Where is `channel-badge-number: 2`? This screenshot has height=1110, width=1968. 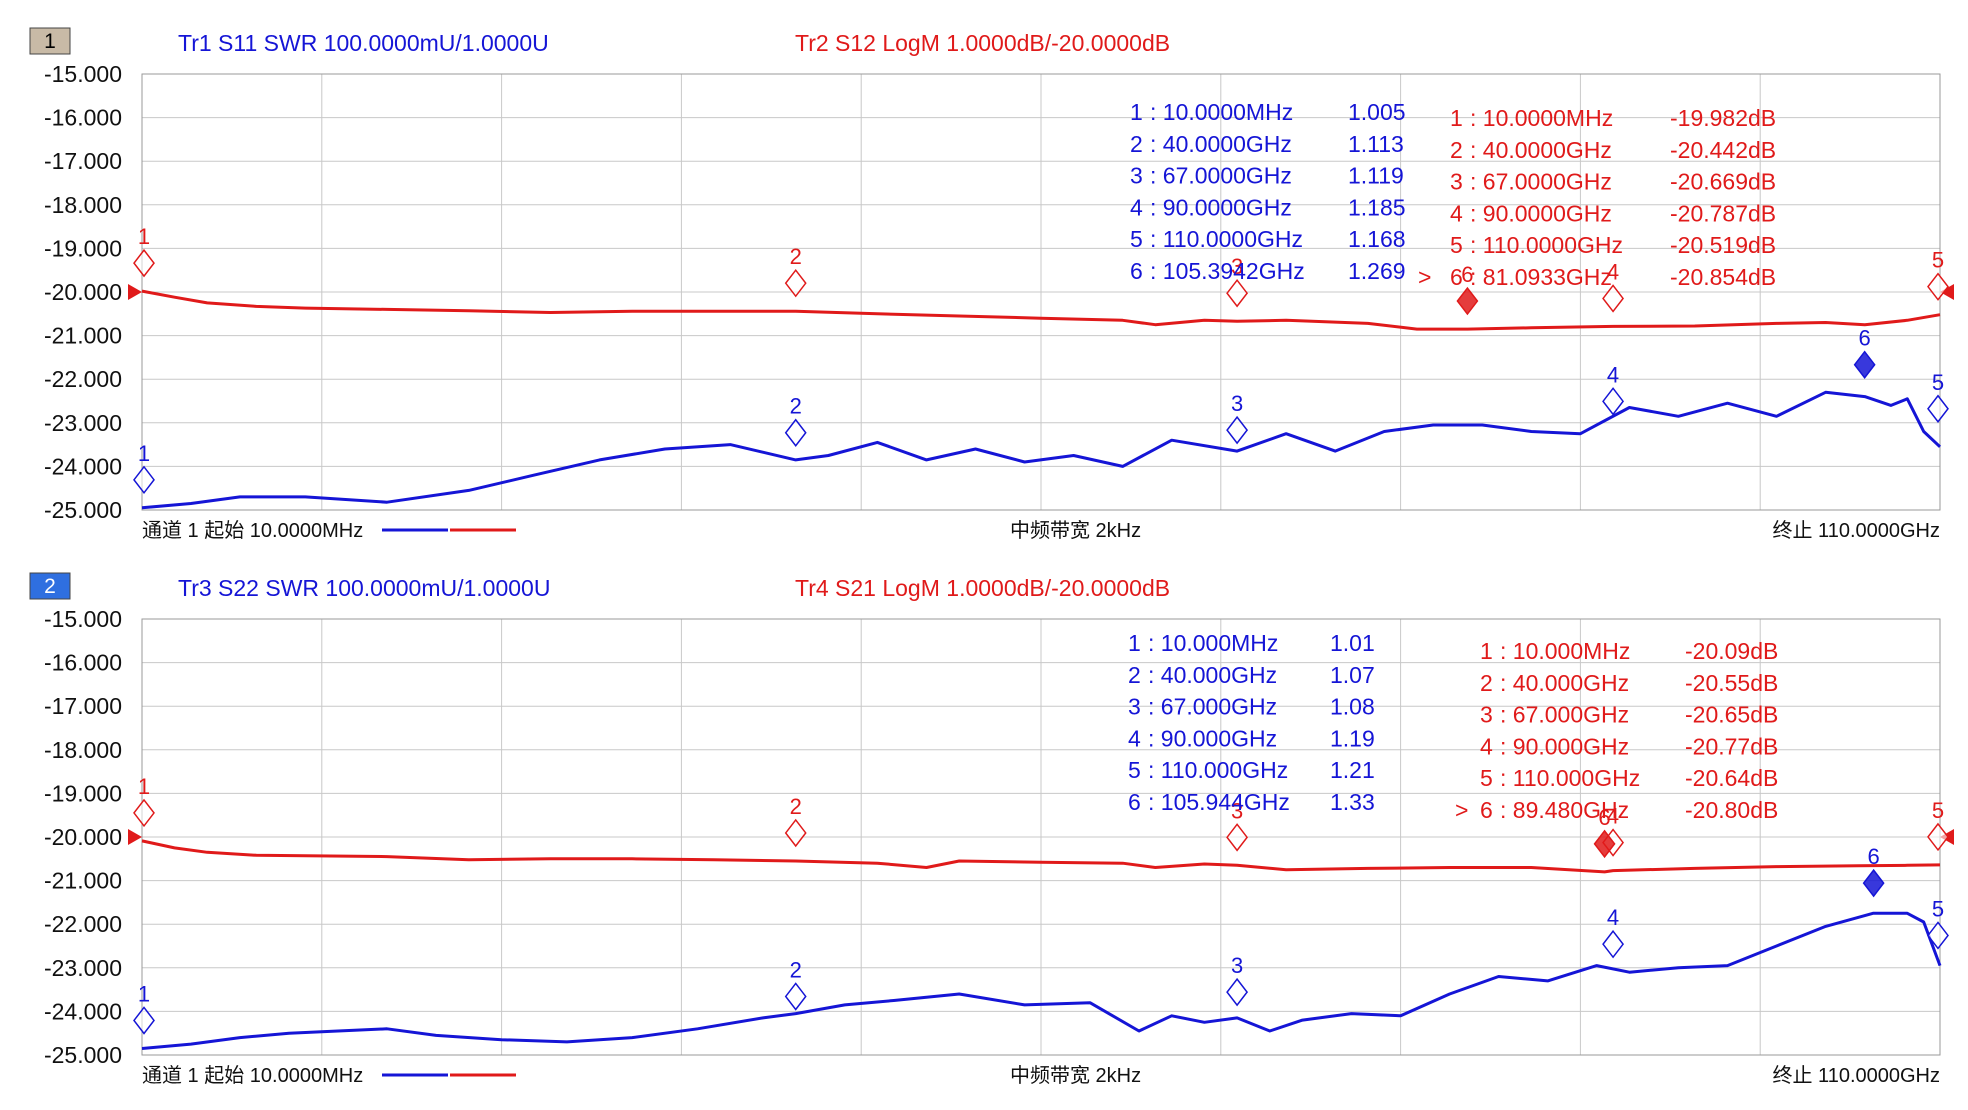 channel-badge-number: 2 is located at coordinates (50, 586).